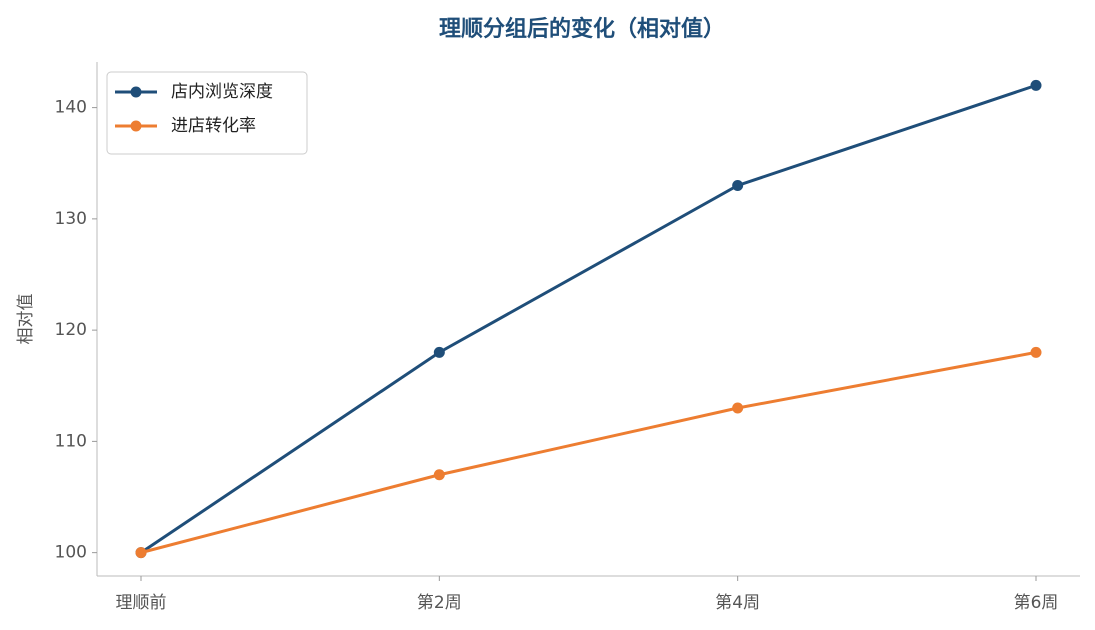  What do you see at coordinates (71, 330) in the screenshot?
I see `y-tick-label: 120` at bounding box center [71, 330].